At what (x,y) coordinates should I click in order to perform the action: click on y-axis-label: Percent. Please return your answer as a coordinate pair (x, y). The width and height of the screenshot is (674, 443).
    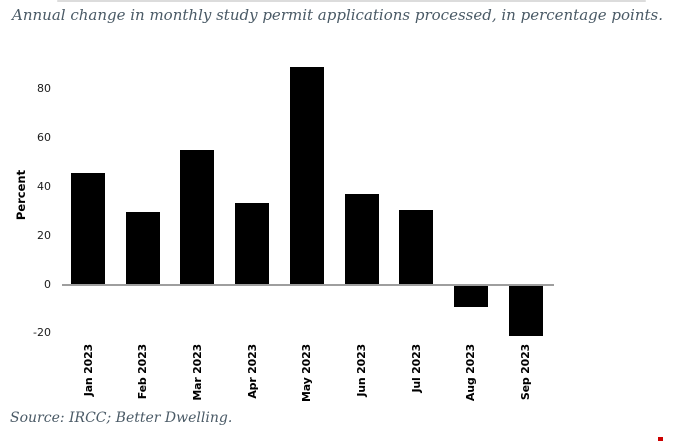
    Looking at the image, I should click on (21, 195).